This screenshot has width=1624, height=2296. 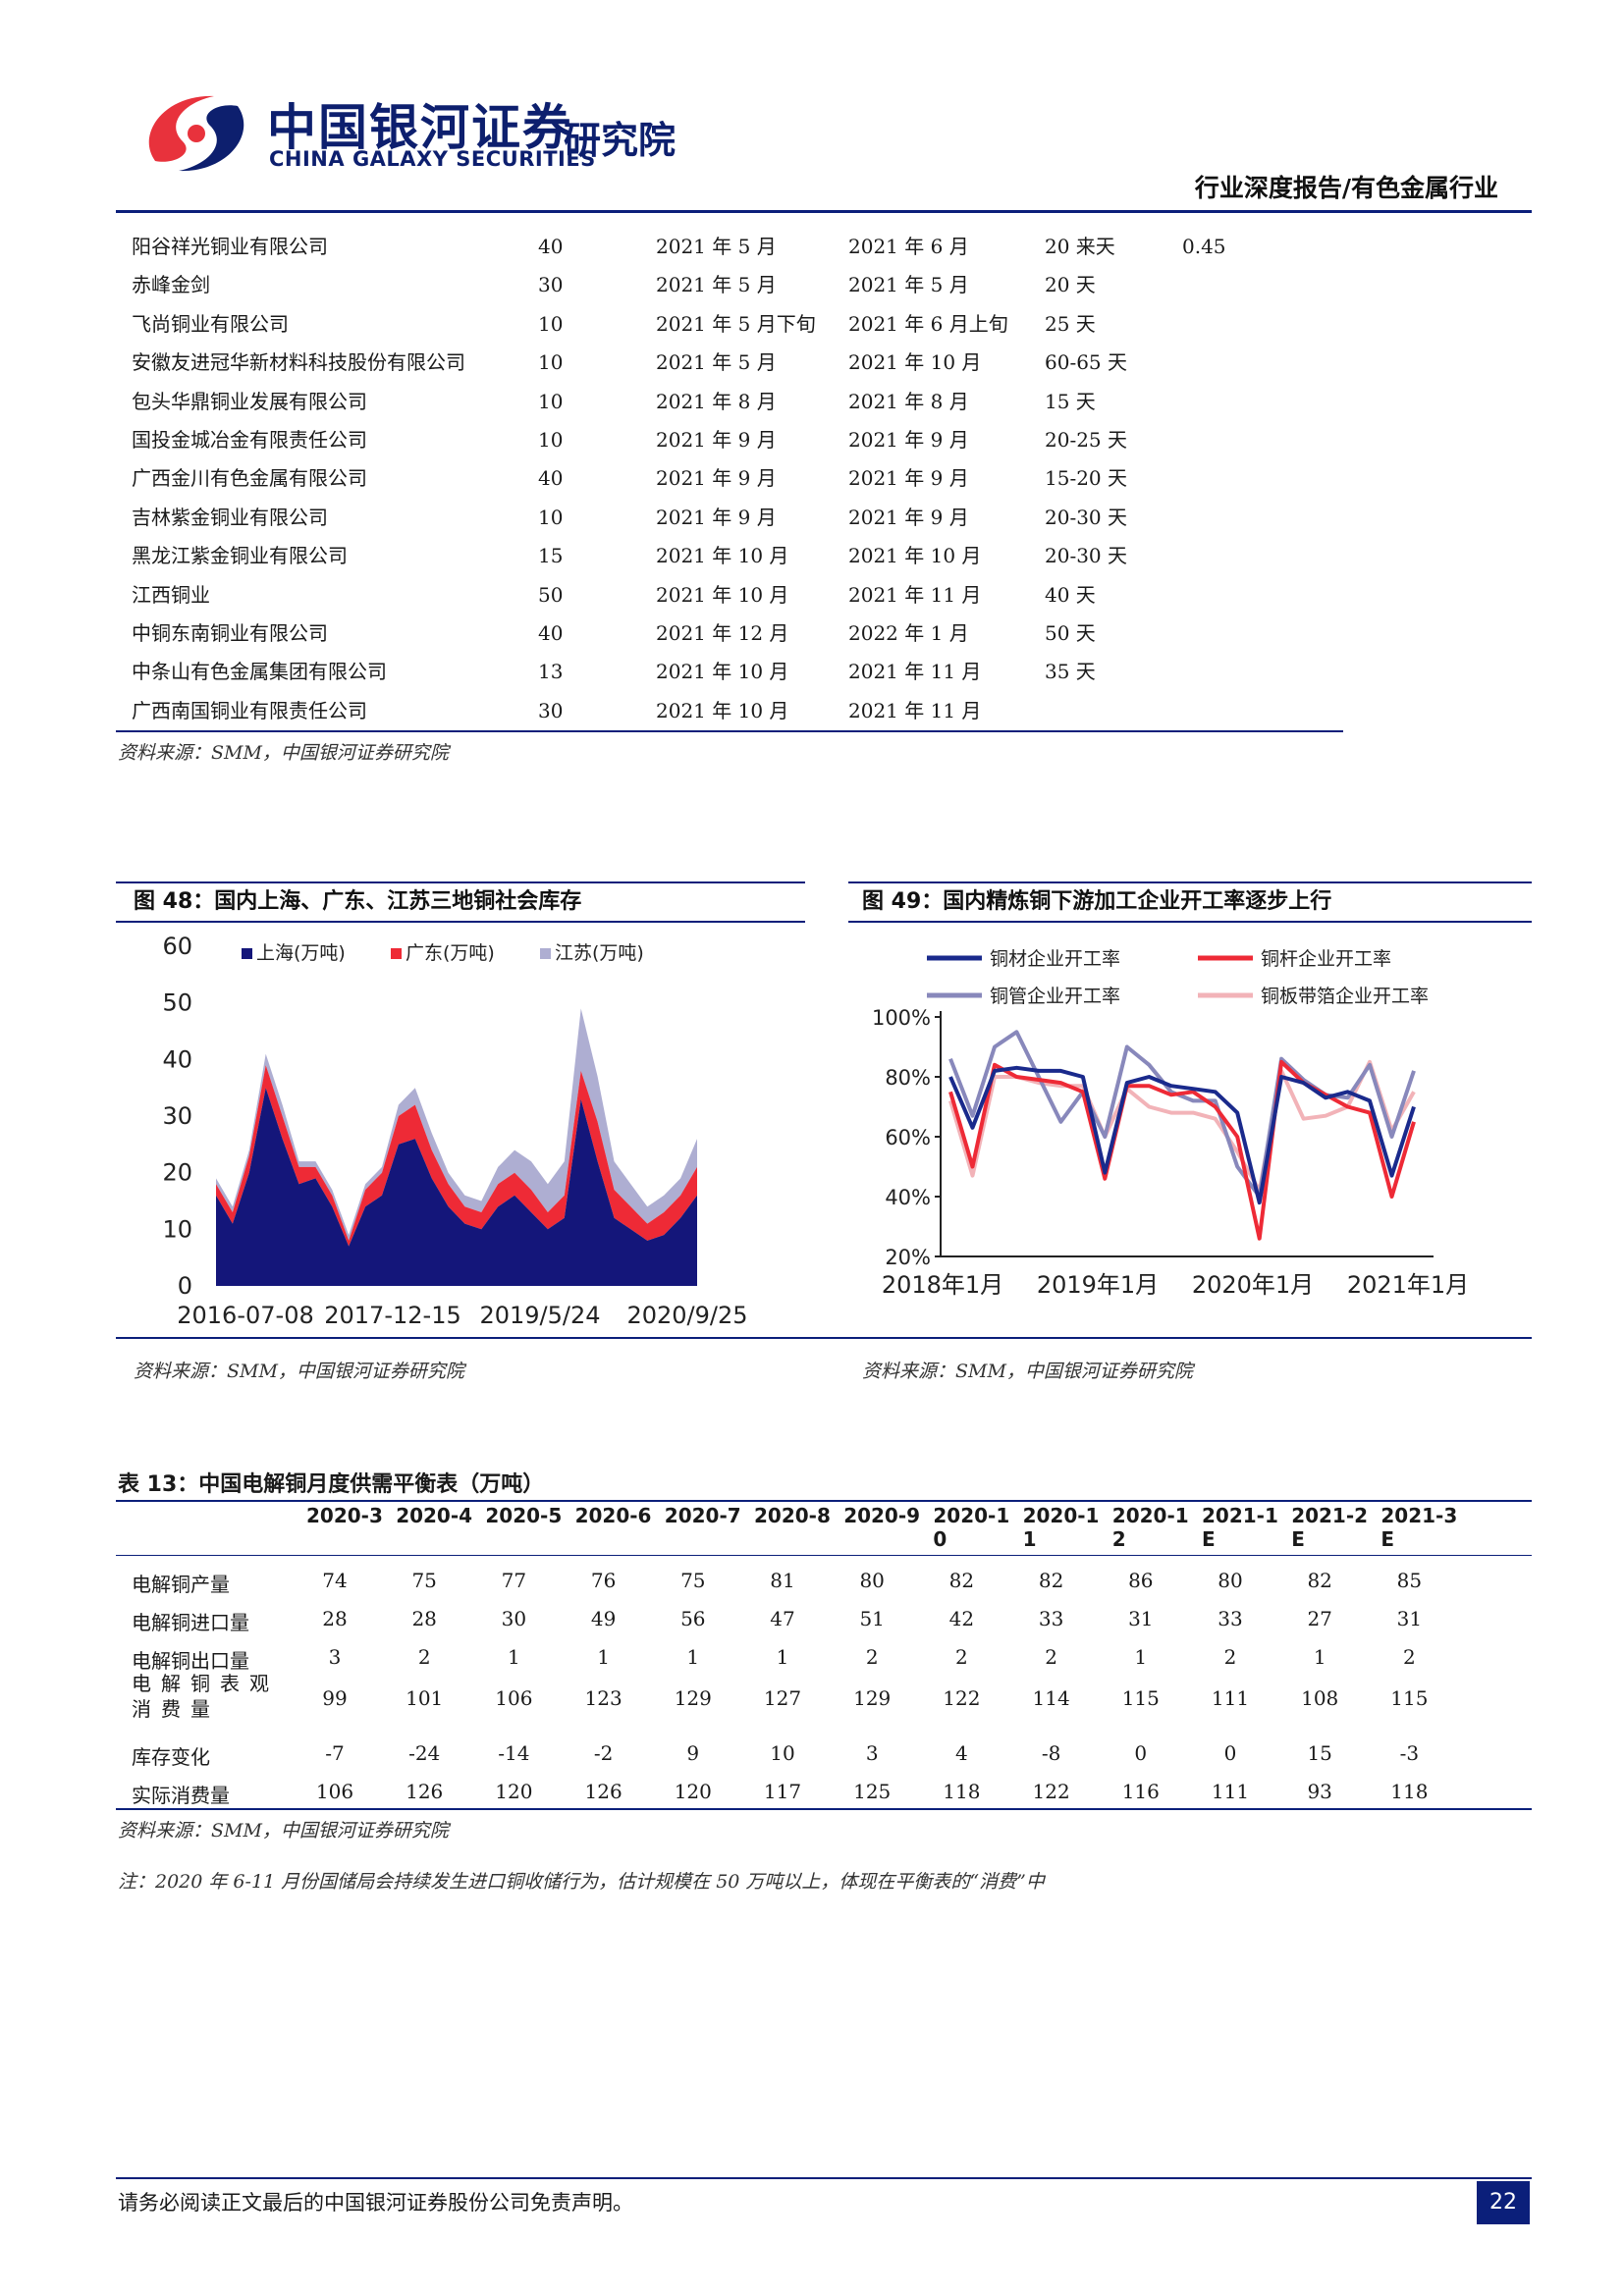 What do you see at coordinates (514, 1753) in the screenshot?
I see `table-cell: -14` at bounding box center [514, 1753].